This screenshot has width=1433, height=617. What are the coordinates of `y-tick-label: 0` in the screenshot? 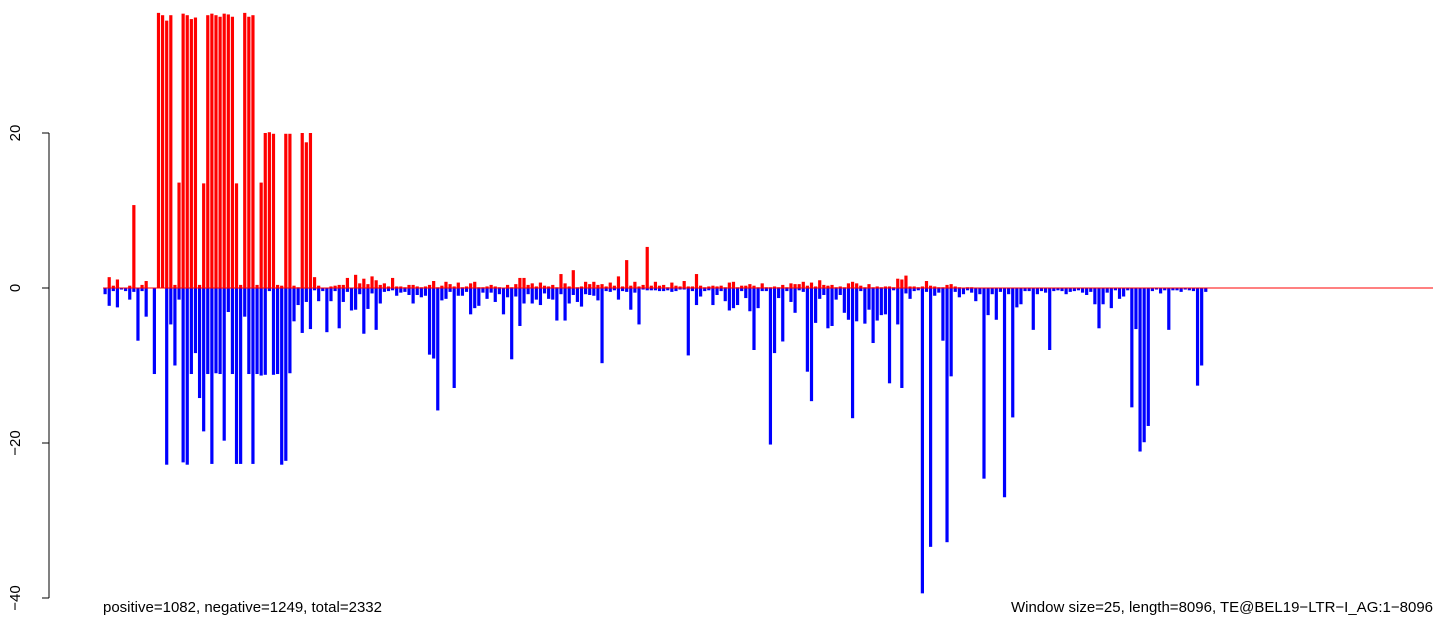 It's located at (15, 288).